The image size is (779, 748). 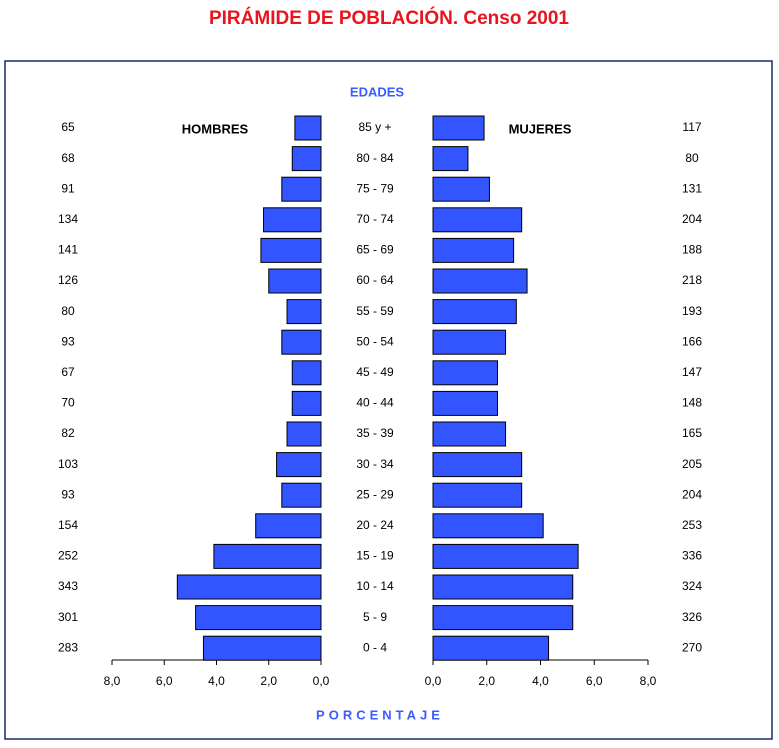 I want to click on count-label: 131, so click(x=692, y=188).